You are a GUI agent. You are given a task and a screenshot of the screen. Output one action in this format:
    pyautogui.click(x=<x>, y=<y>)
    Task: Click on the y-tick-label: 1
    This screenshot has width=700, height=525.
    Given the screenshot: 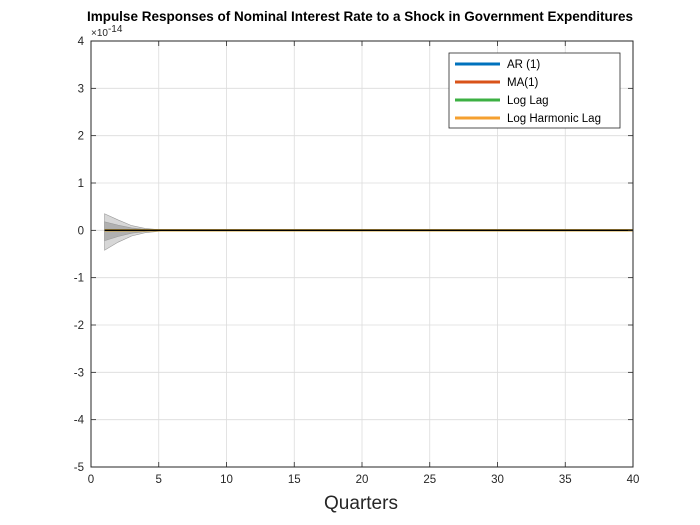 What is the action you would take?
    pyautogui.click(x=81, y=184)
    